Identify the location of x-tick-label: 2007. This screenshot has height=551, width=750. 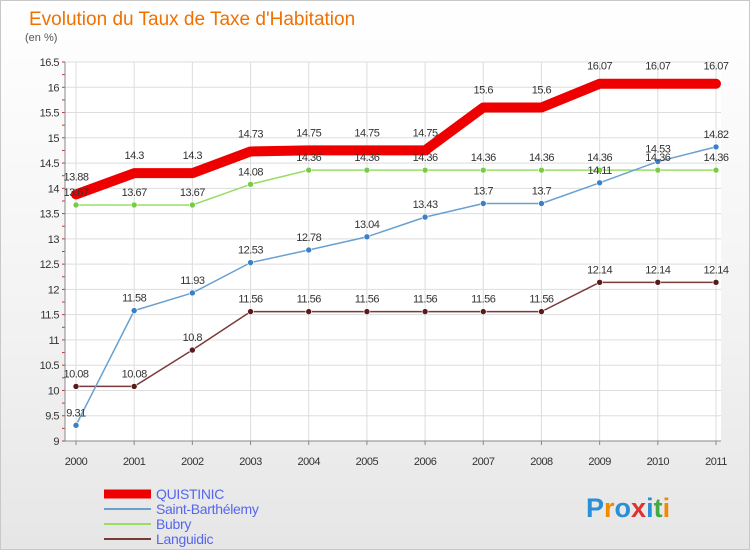
(483, 462).